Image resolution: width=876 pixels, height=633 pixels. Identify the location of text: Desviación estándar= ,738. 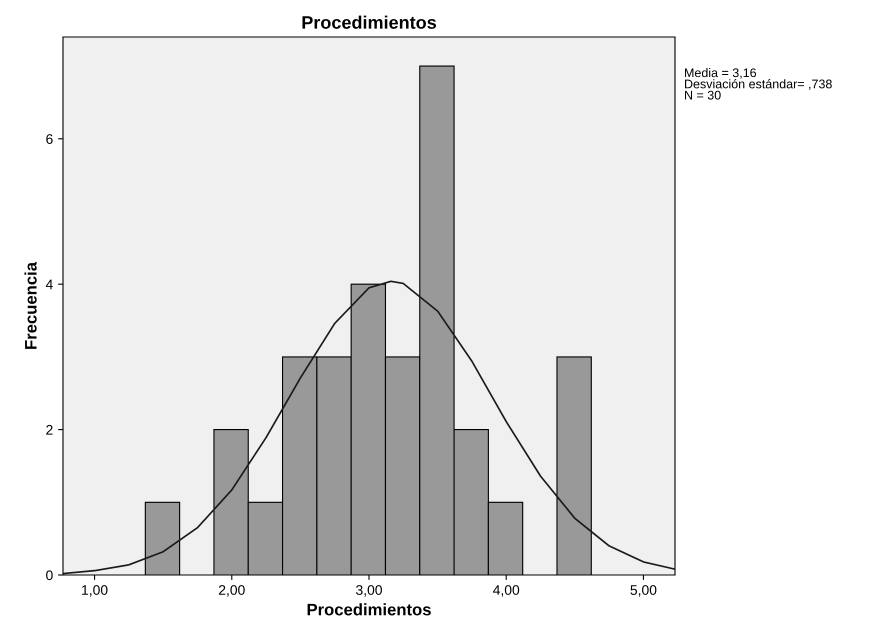
(758, 84).